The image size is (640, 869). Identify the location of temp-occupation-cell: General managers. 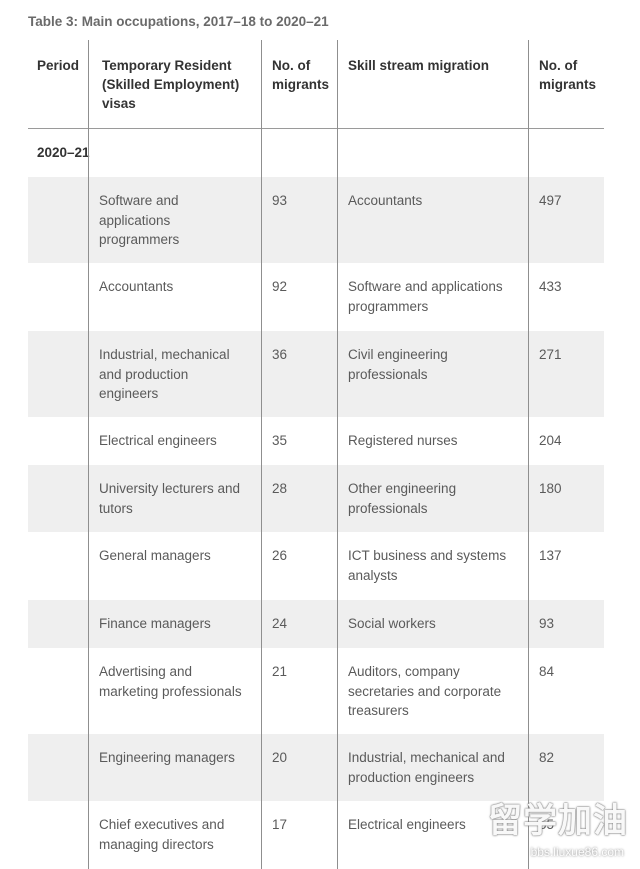
(155, 555).